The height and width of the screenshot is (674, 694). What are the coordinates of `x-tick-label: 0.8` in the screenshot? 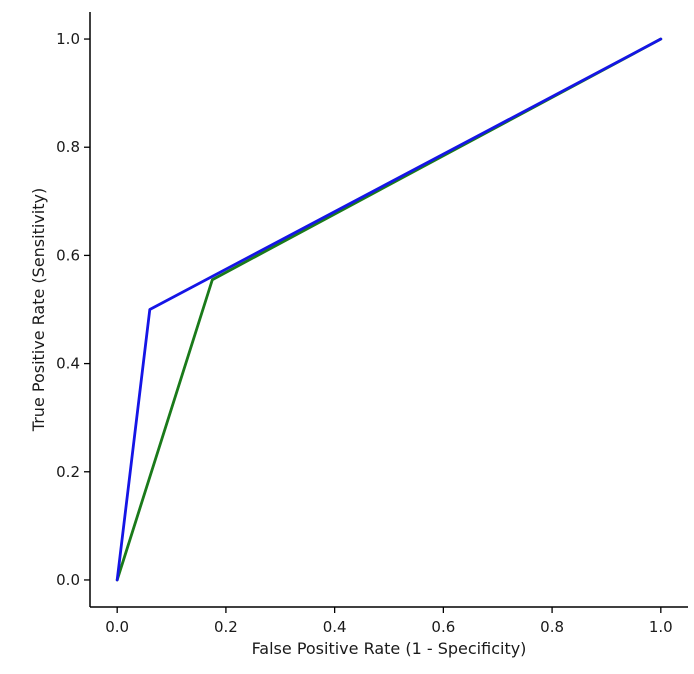 It's located at (552, 627).